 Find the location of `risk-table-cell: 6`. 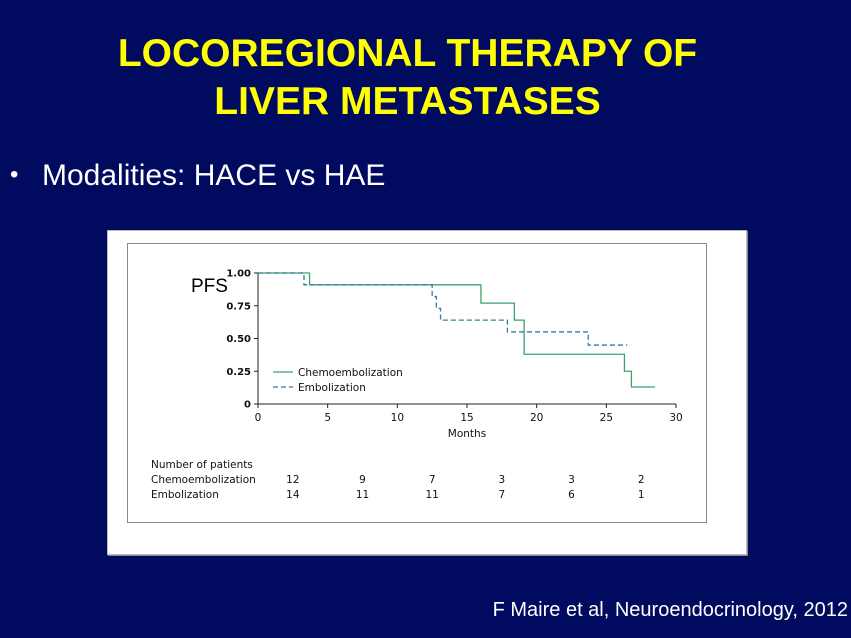

risk-table-cell: 6 is located at coordinates (571, 495).